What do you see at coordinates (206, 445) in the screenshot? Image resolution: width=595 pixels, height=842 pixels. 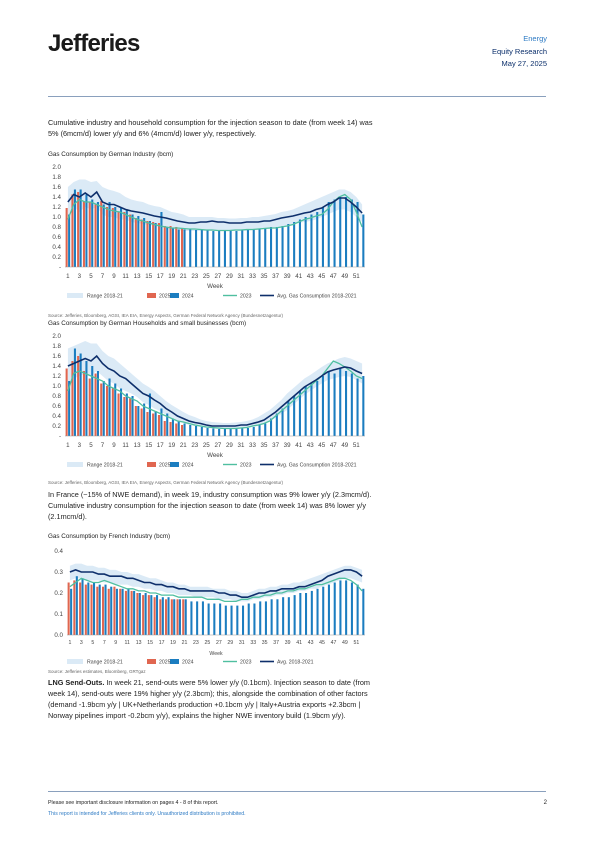 I see `x-tick-label: 25` at bounding box center [206, 445].